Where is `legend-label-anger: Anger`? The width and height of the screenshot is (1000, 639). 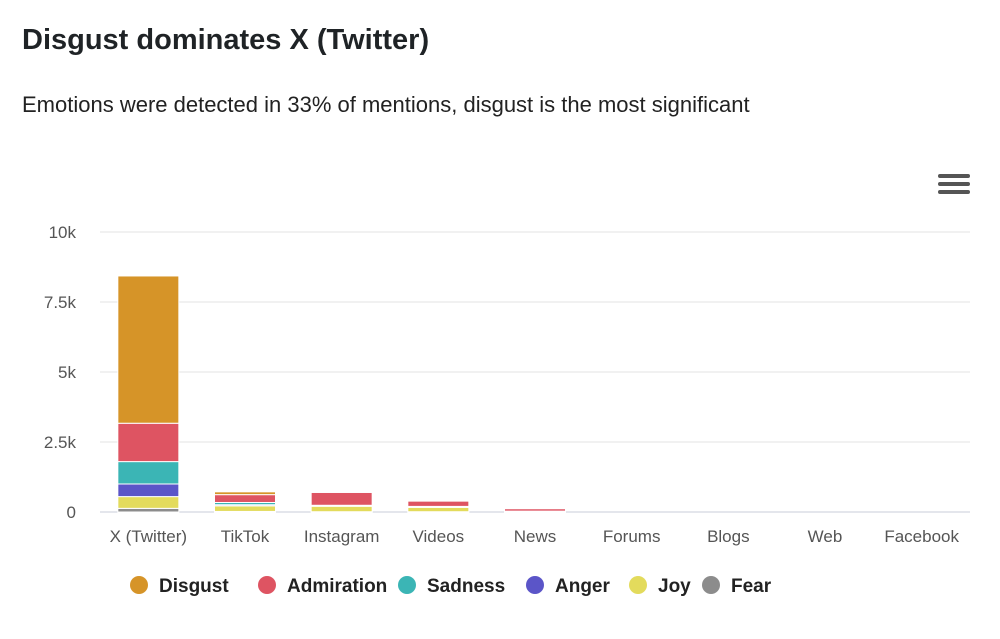
legend-label-anger: Anger is located at coordinates (583, 586).